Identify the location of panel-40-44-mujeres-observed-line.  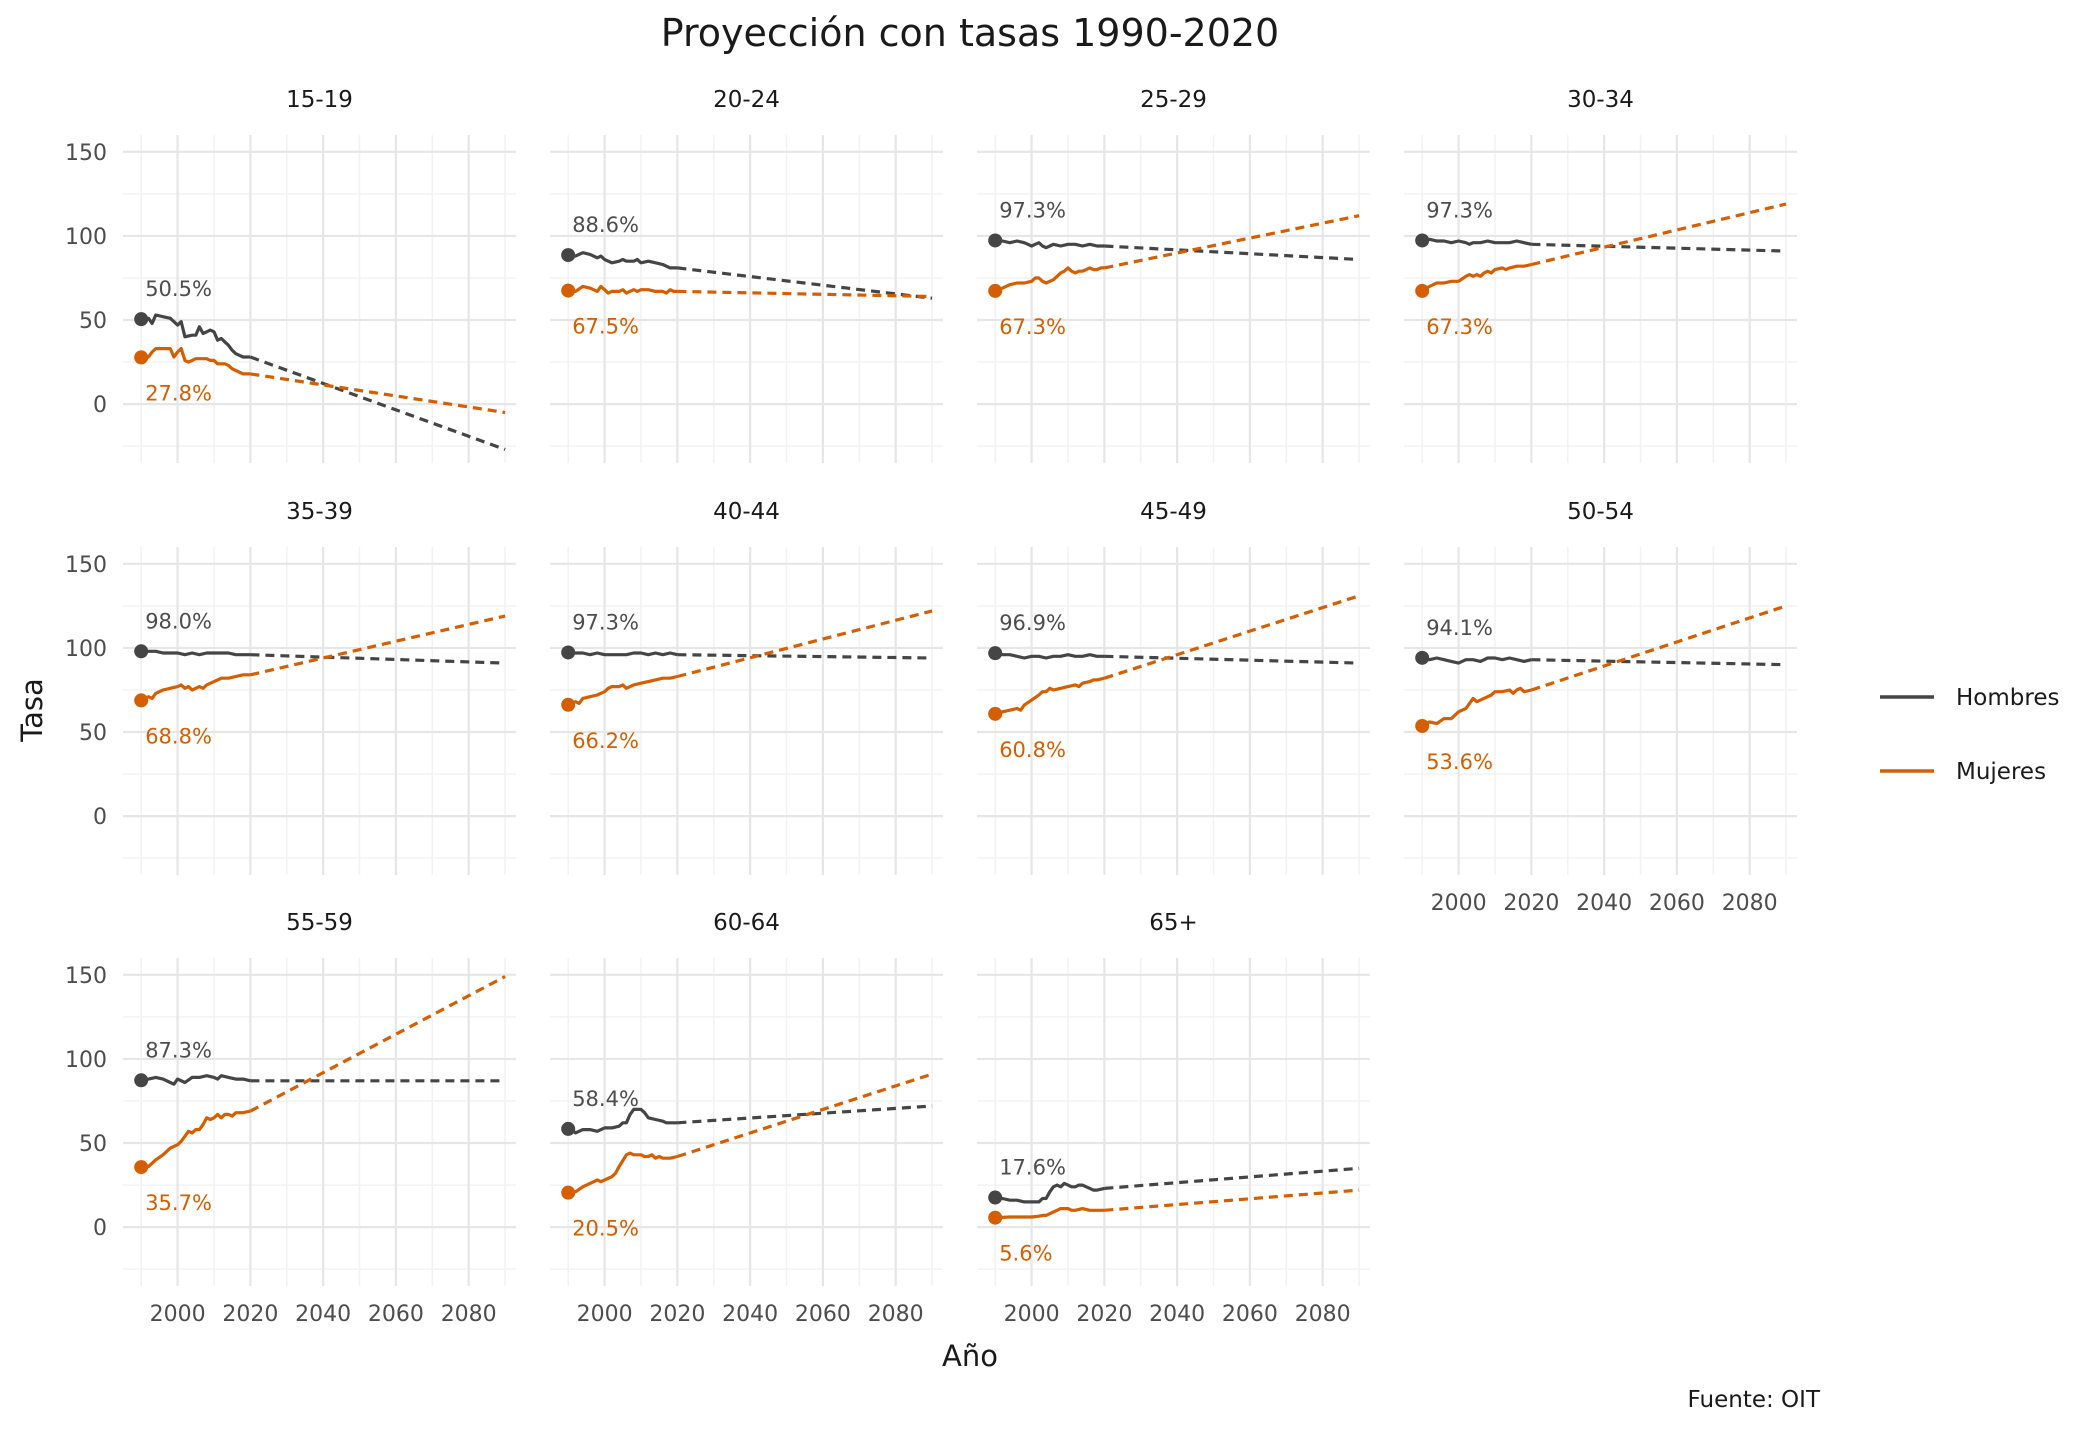
(622, 690).